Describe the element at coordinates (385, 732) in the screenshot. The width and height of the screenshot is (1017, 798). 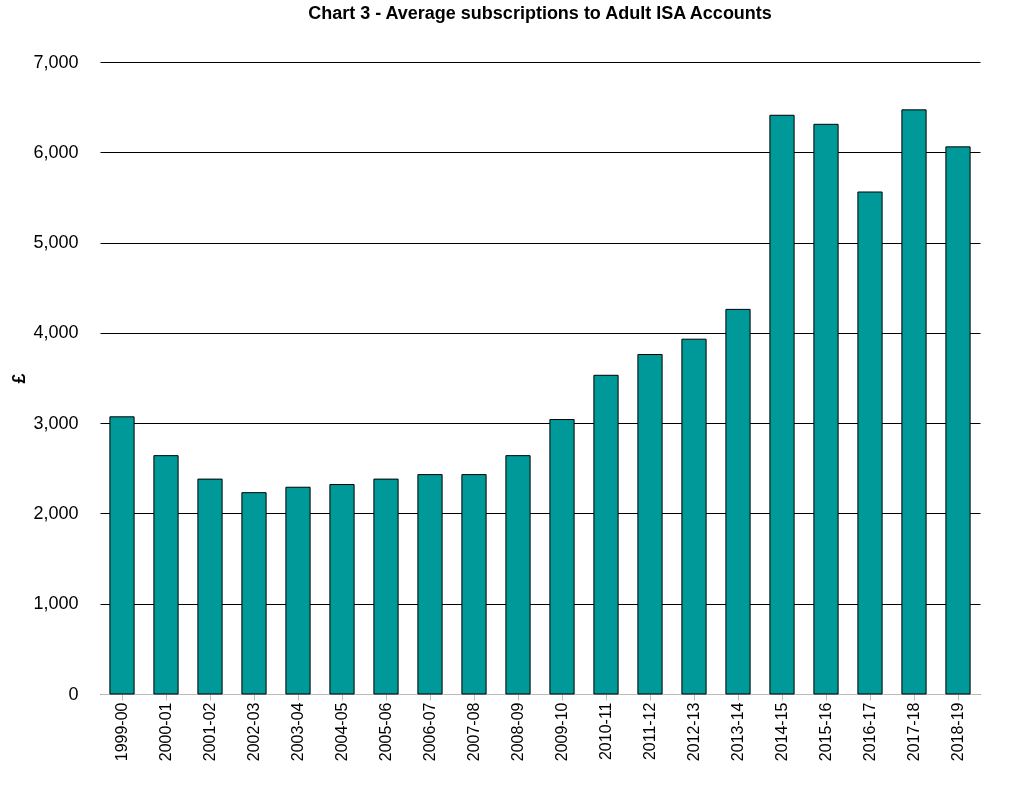
I see `x-tick-label: 2005-06` at that location.